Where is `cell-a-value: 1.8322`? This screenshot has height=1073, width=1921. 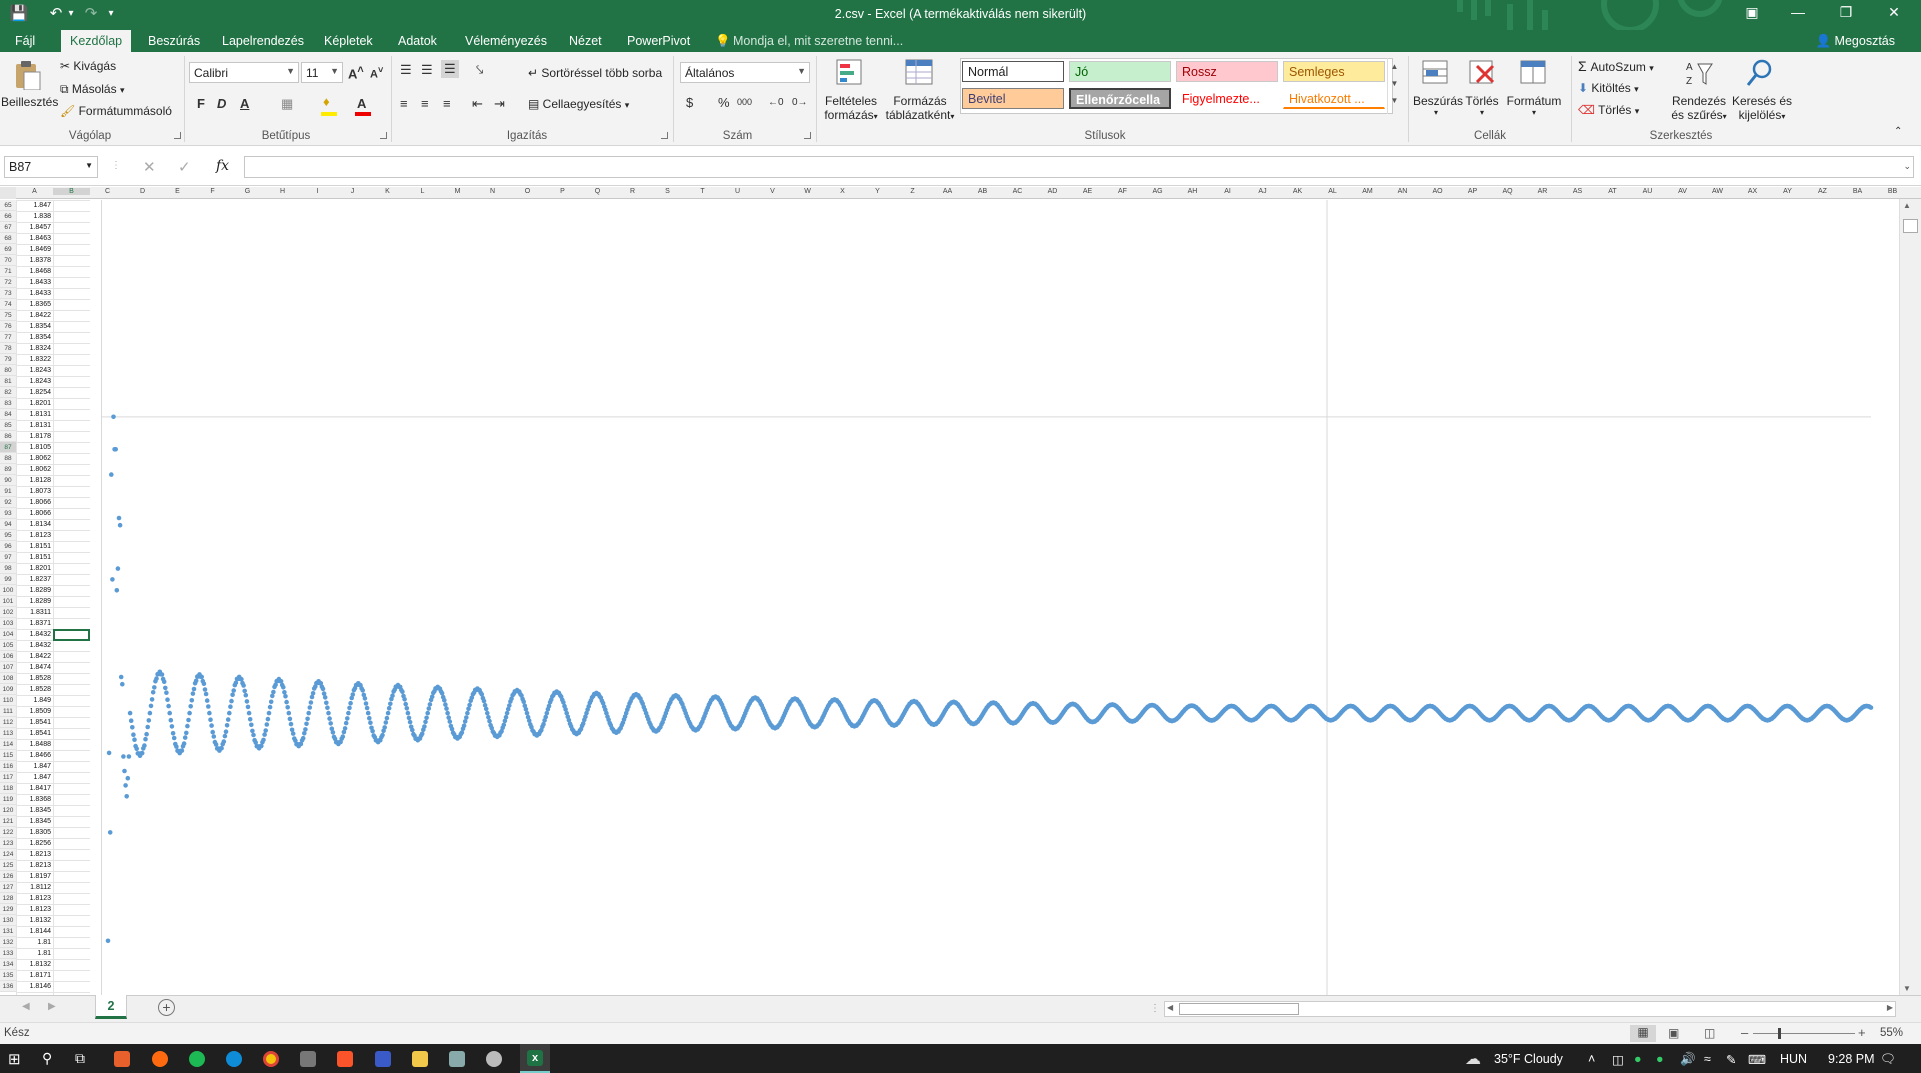
cell-a-value: 1.8322 is located at coordinates (40, 359).